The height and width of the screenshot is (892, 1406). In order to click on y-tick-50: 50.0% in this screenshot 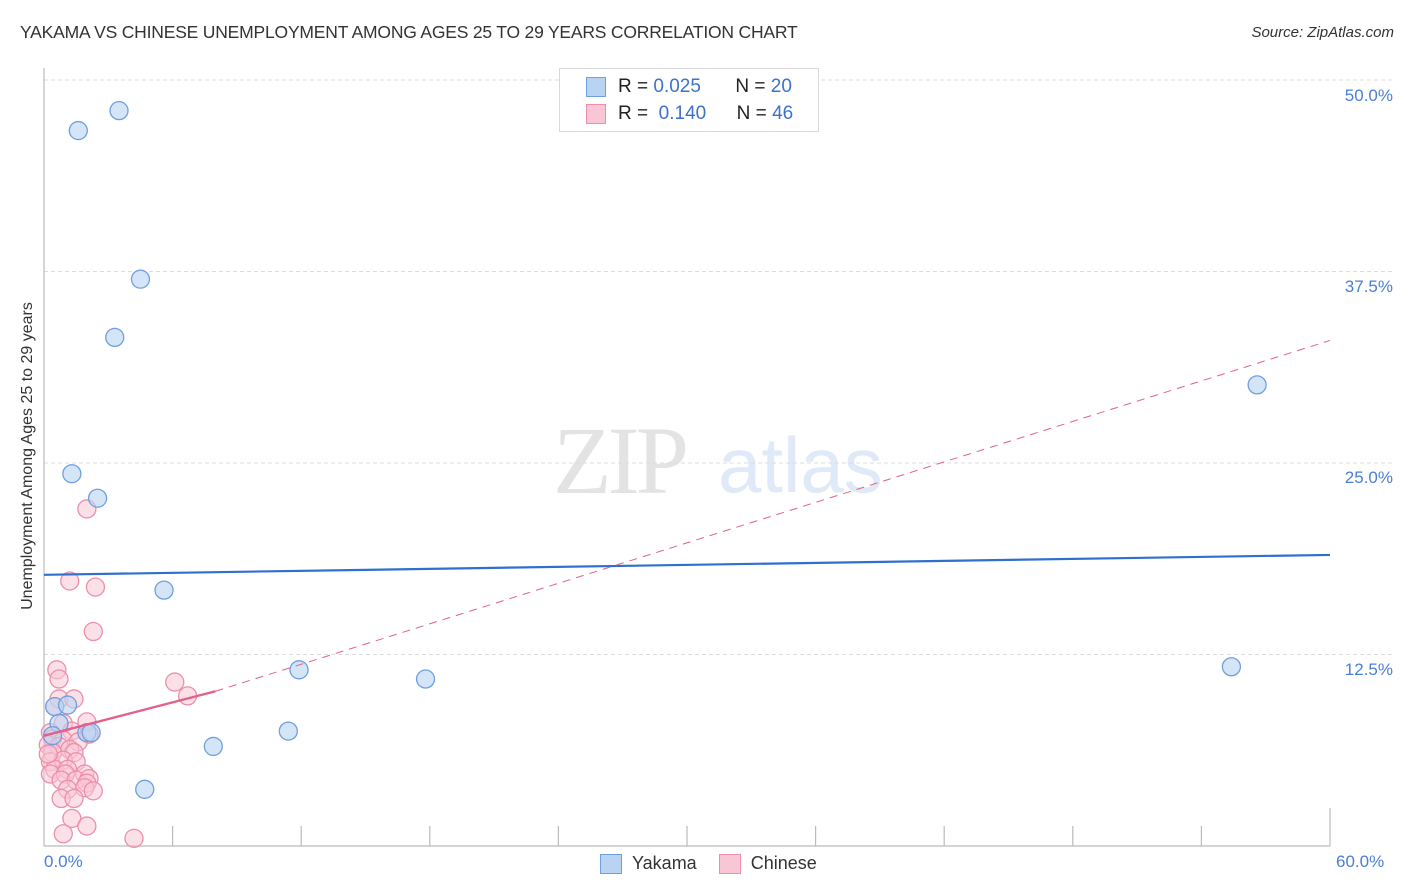, I will do `click(1368, 95)`.